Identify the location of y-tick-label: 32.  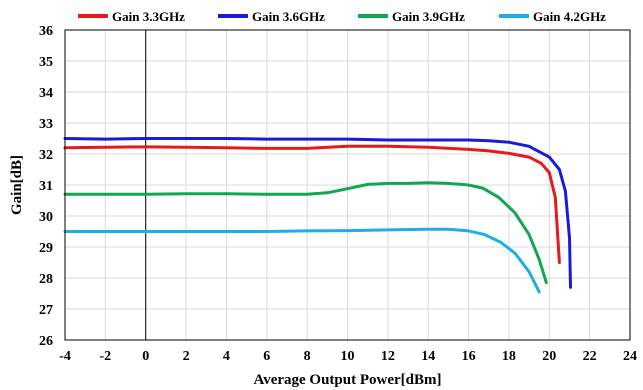
(46, 155).